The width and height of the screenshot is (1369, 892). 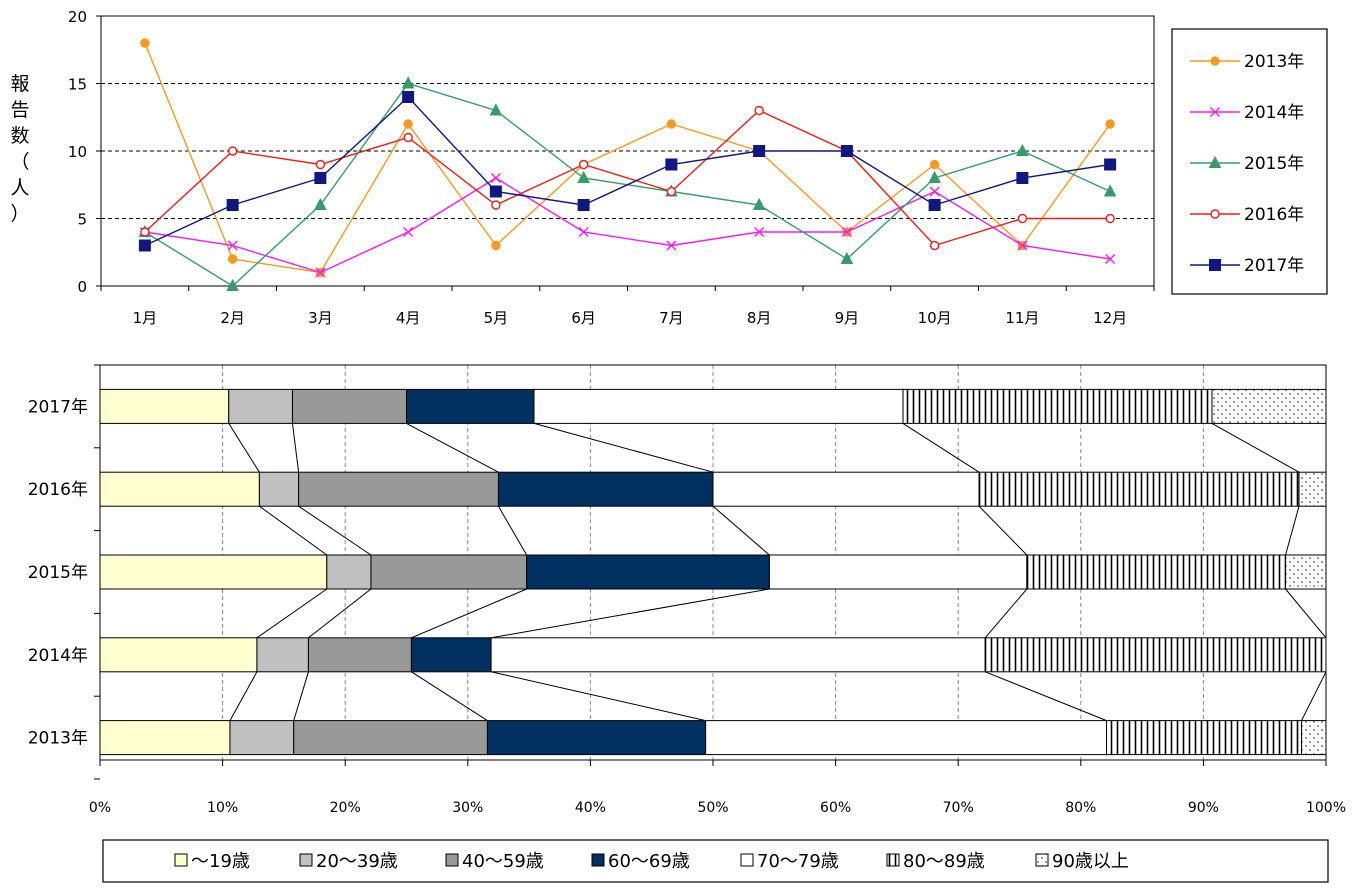 What do you see at coordinates (583, 318) in the screenshot?
I see `x-tick-label: 6月` at bounding box center [583, 318].